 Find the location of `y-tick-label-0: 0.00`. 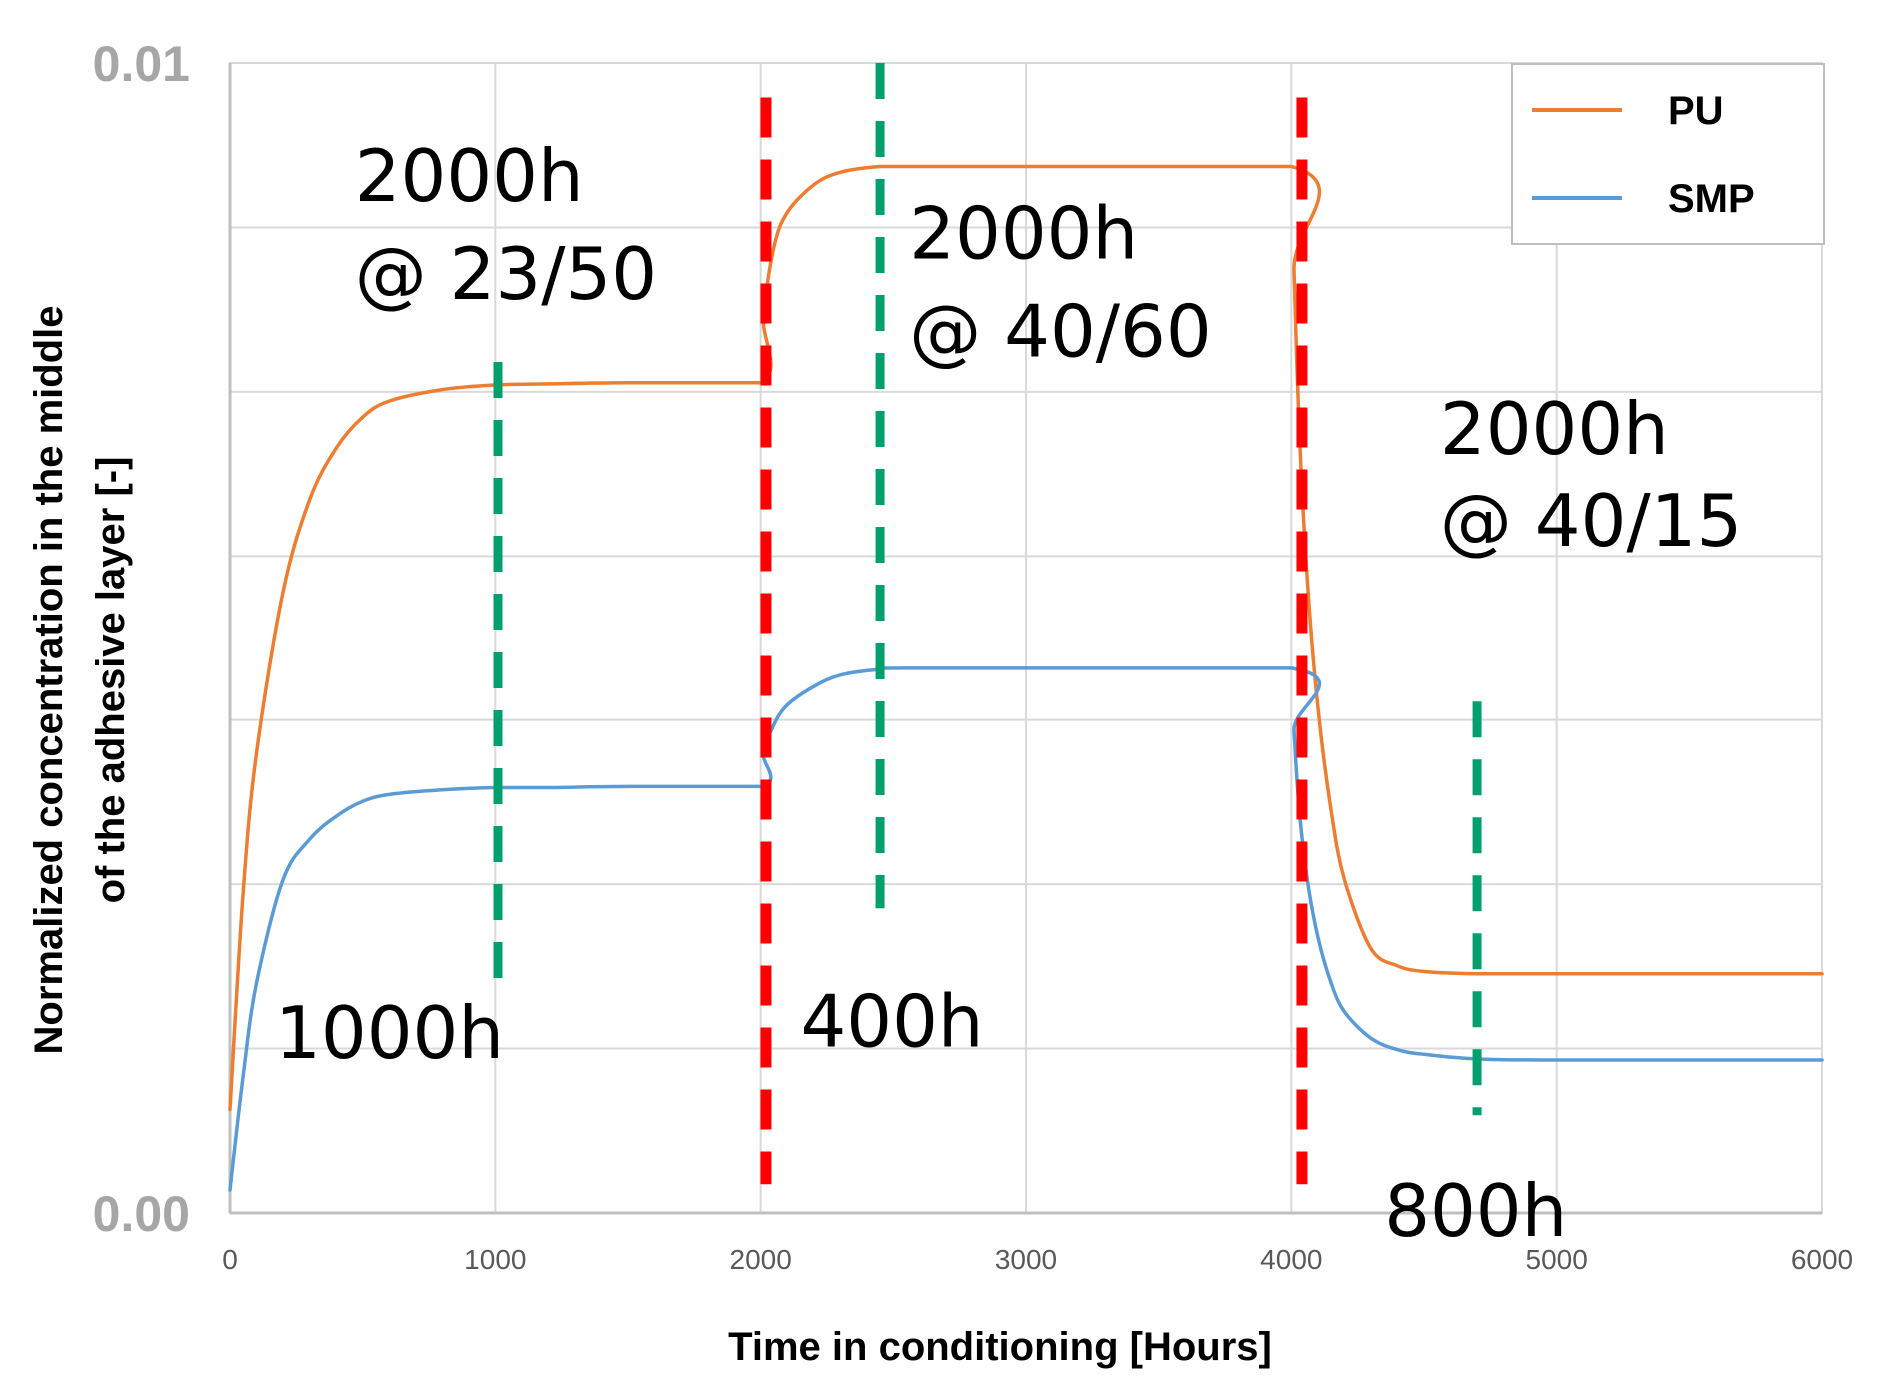

y-tick-label-0: 0.00 is located at coordinates (141, 1214).